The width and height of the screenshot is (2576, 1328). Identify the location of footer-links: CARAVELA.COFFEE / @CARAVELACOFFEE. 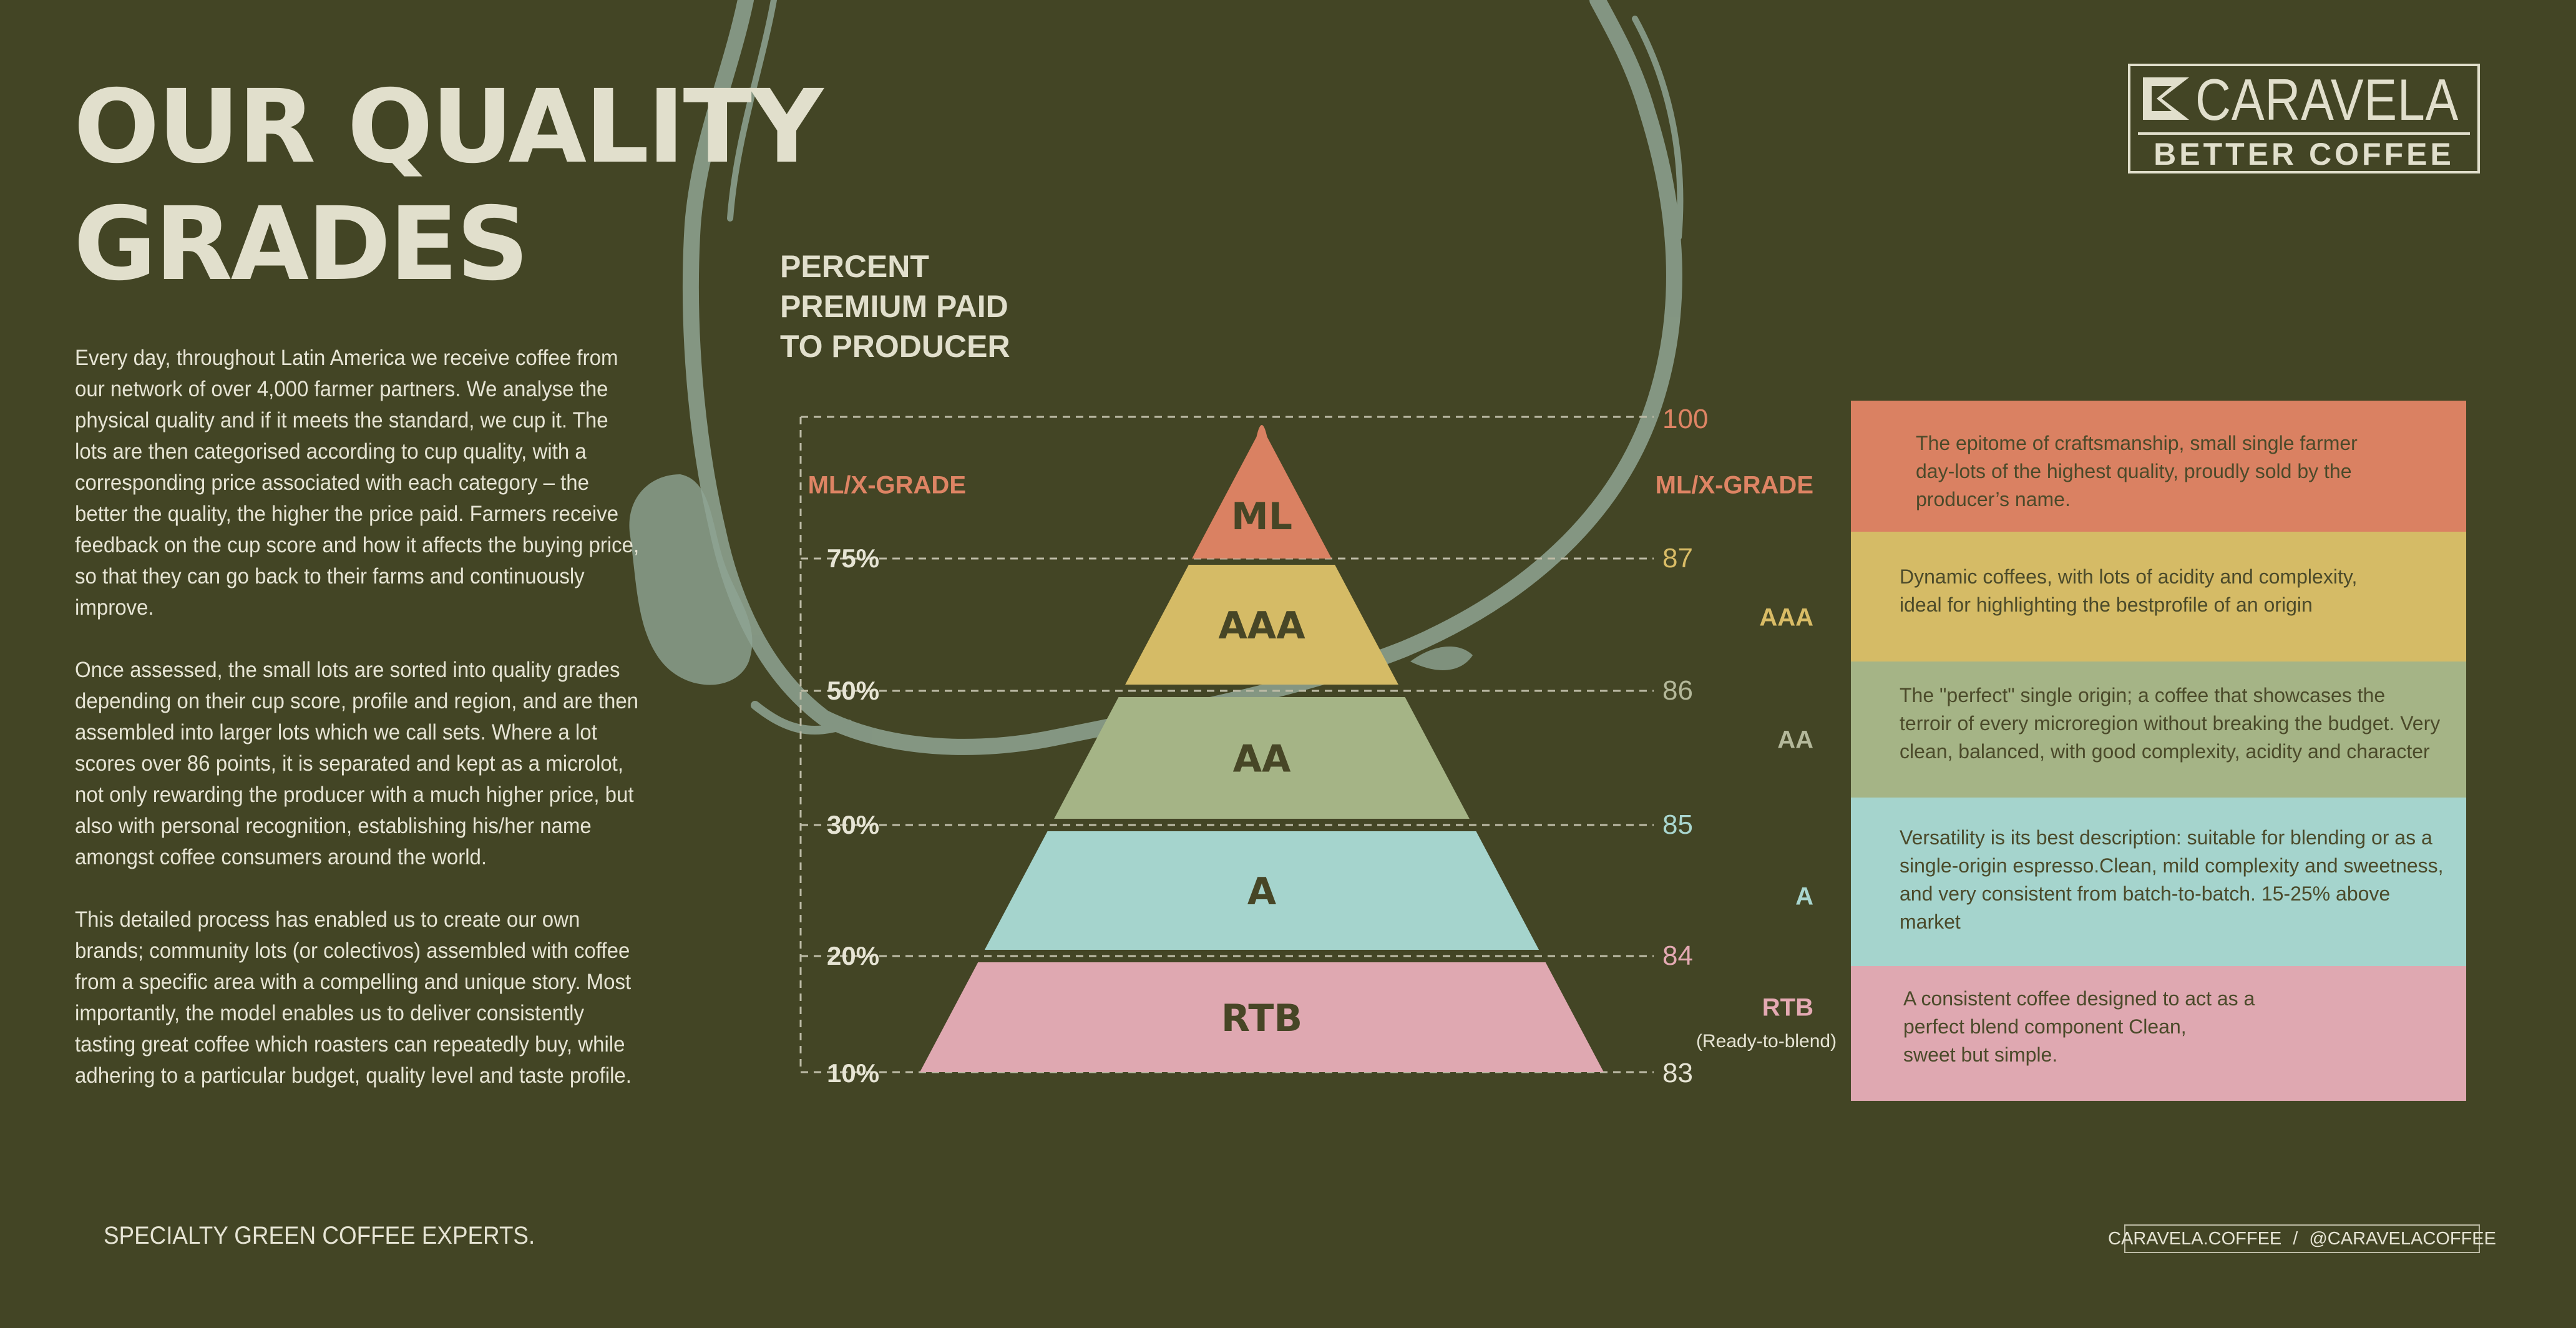
(2302, 1238).